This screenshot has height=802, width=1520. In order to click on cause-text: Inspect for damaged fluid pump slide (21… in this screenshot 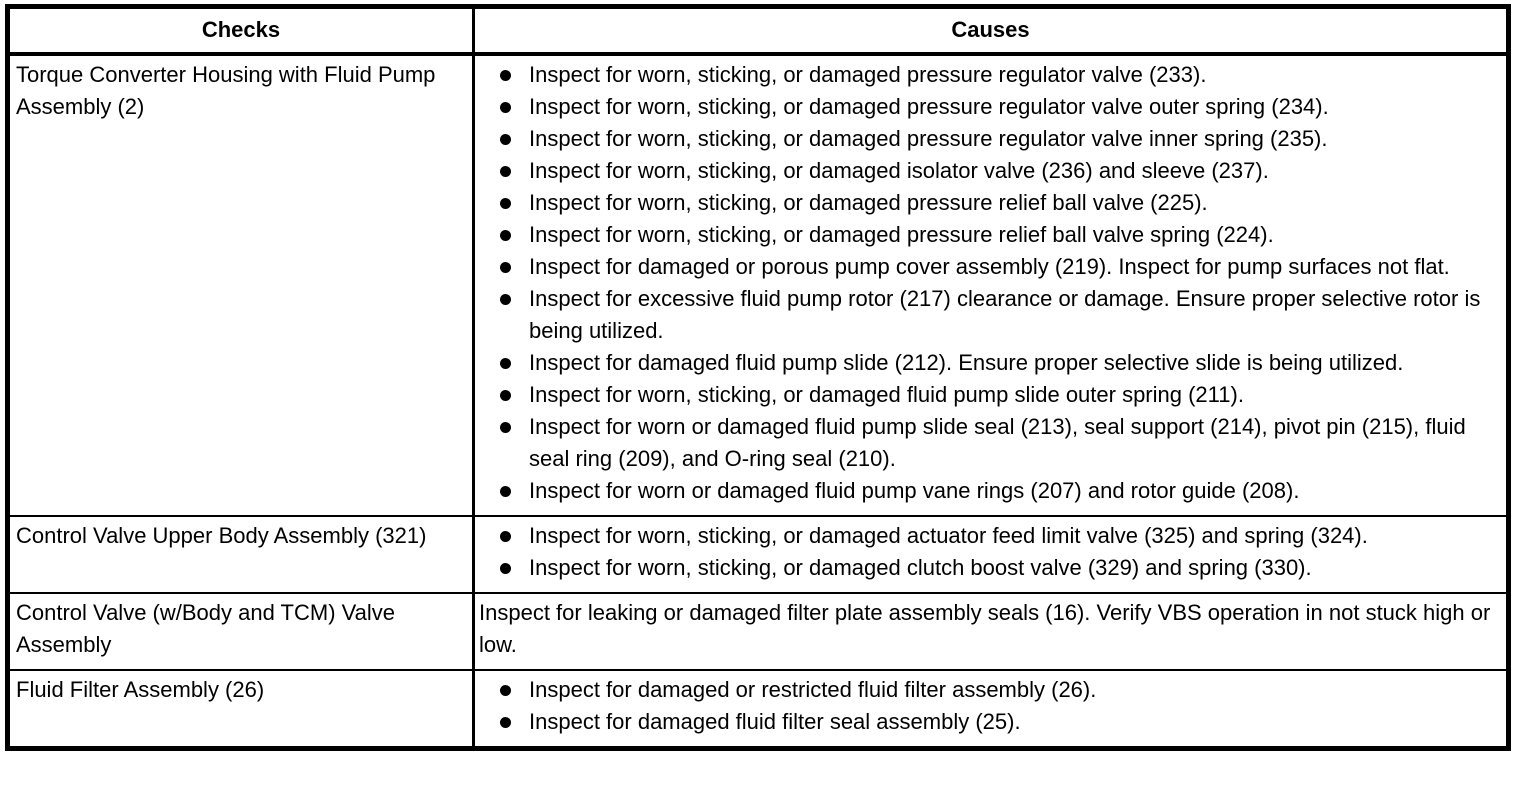, I will do `click(966, 362)`.